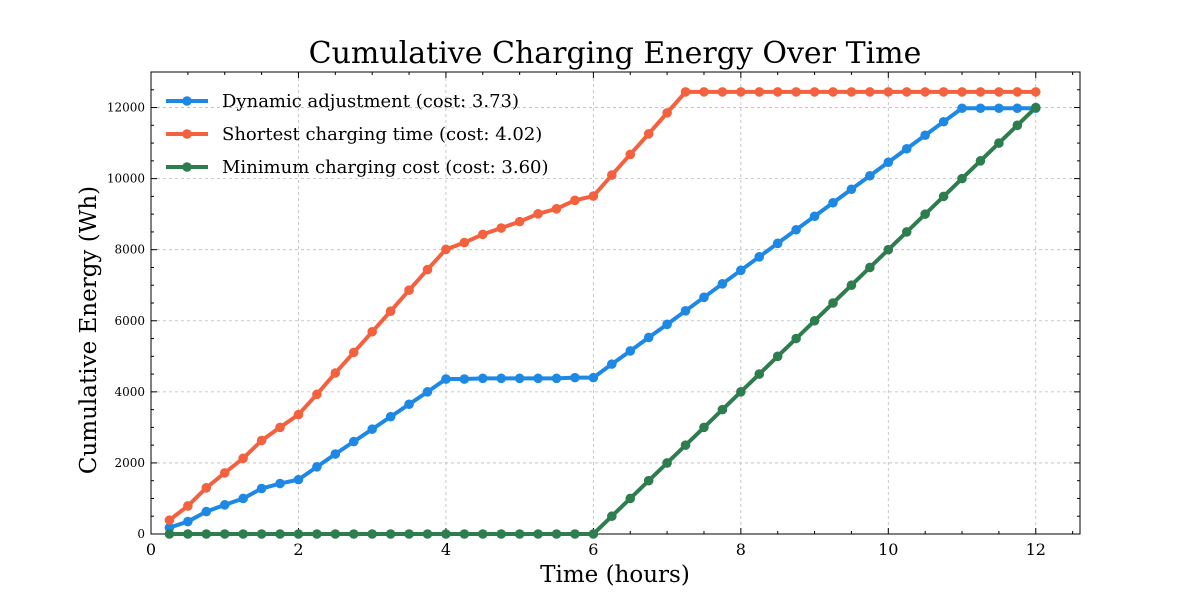  I want to click on legend-entry: Minimum charging cost (cost: 3.60), so click(357, 167).